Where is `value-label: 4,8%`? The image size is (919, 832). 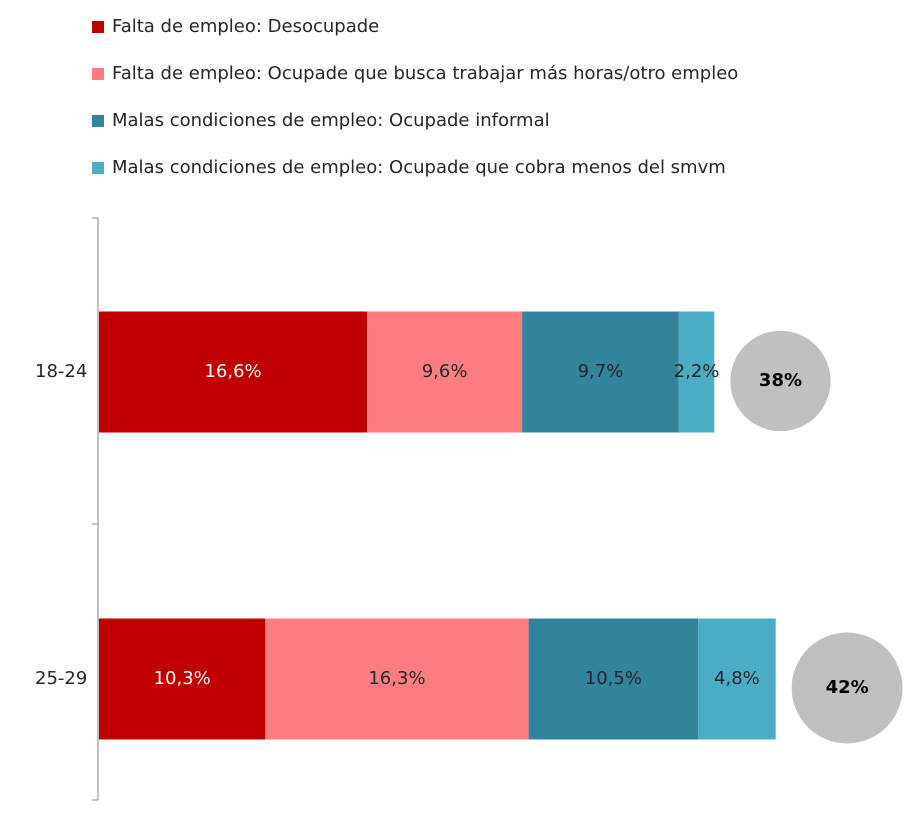 value-label: 4,8% is located at coordinates (737, 678).